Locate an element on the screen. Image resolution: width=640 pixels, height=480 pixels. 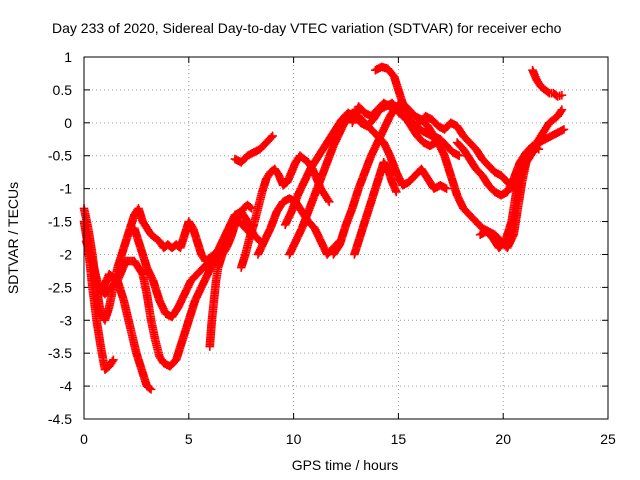
y-tick-label: -1.5 is located at coordinates (60, 222).